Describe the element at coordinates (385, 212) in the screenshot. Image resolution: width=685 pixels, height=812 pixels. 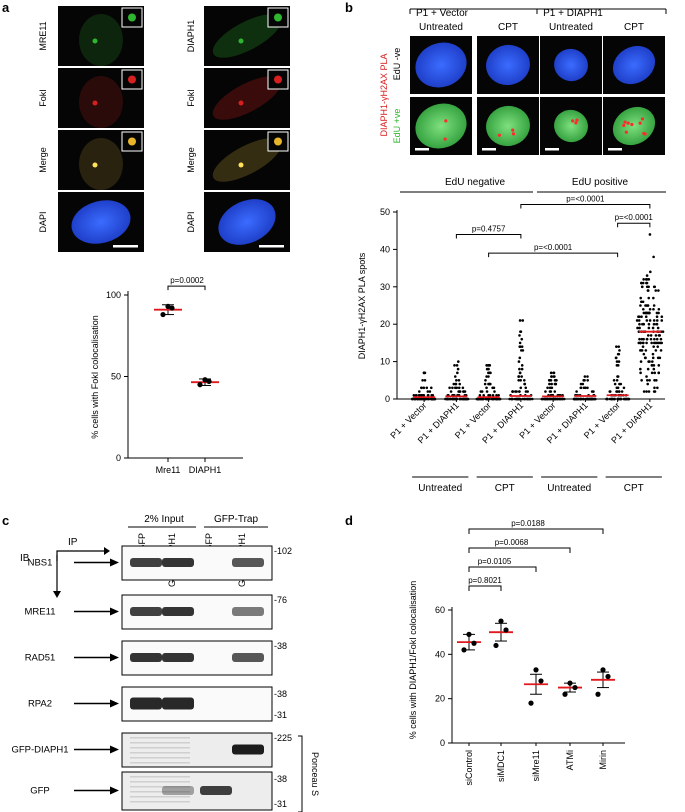
I see `y-tick-label: 50` at that location.